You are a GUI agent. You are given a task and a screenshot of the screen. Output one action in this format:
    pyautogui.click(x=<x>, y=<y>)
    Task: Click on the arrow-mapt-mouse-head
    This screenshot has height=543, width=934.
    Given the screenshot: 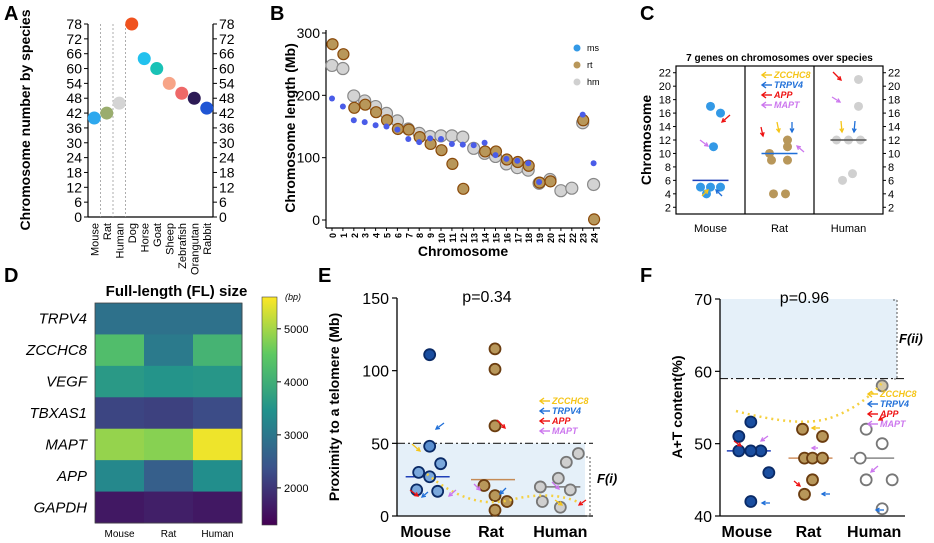 What is the action you would take?
    pyautogui.click(x=450, y=494)
    